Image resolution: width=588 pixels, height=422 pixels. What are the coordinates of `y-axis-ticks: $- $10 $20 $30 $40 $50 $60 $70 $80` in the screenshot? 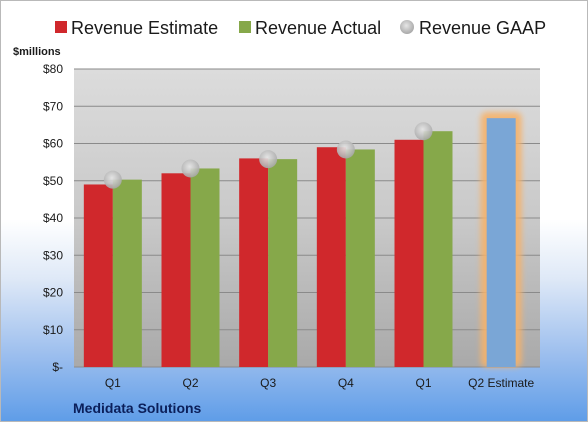 It's located at (53, 218).